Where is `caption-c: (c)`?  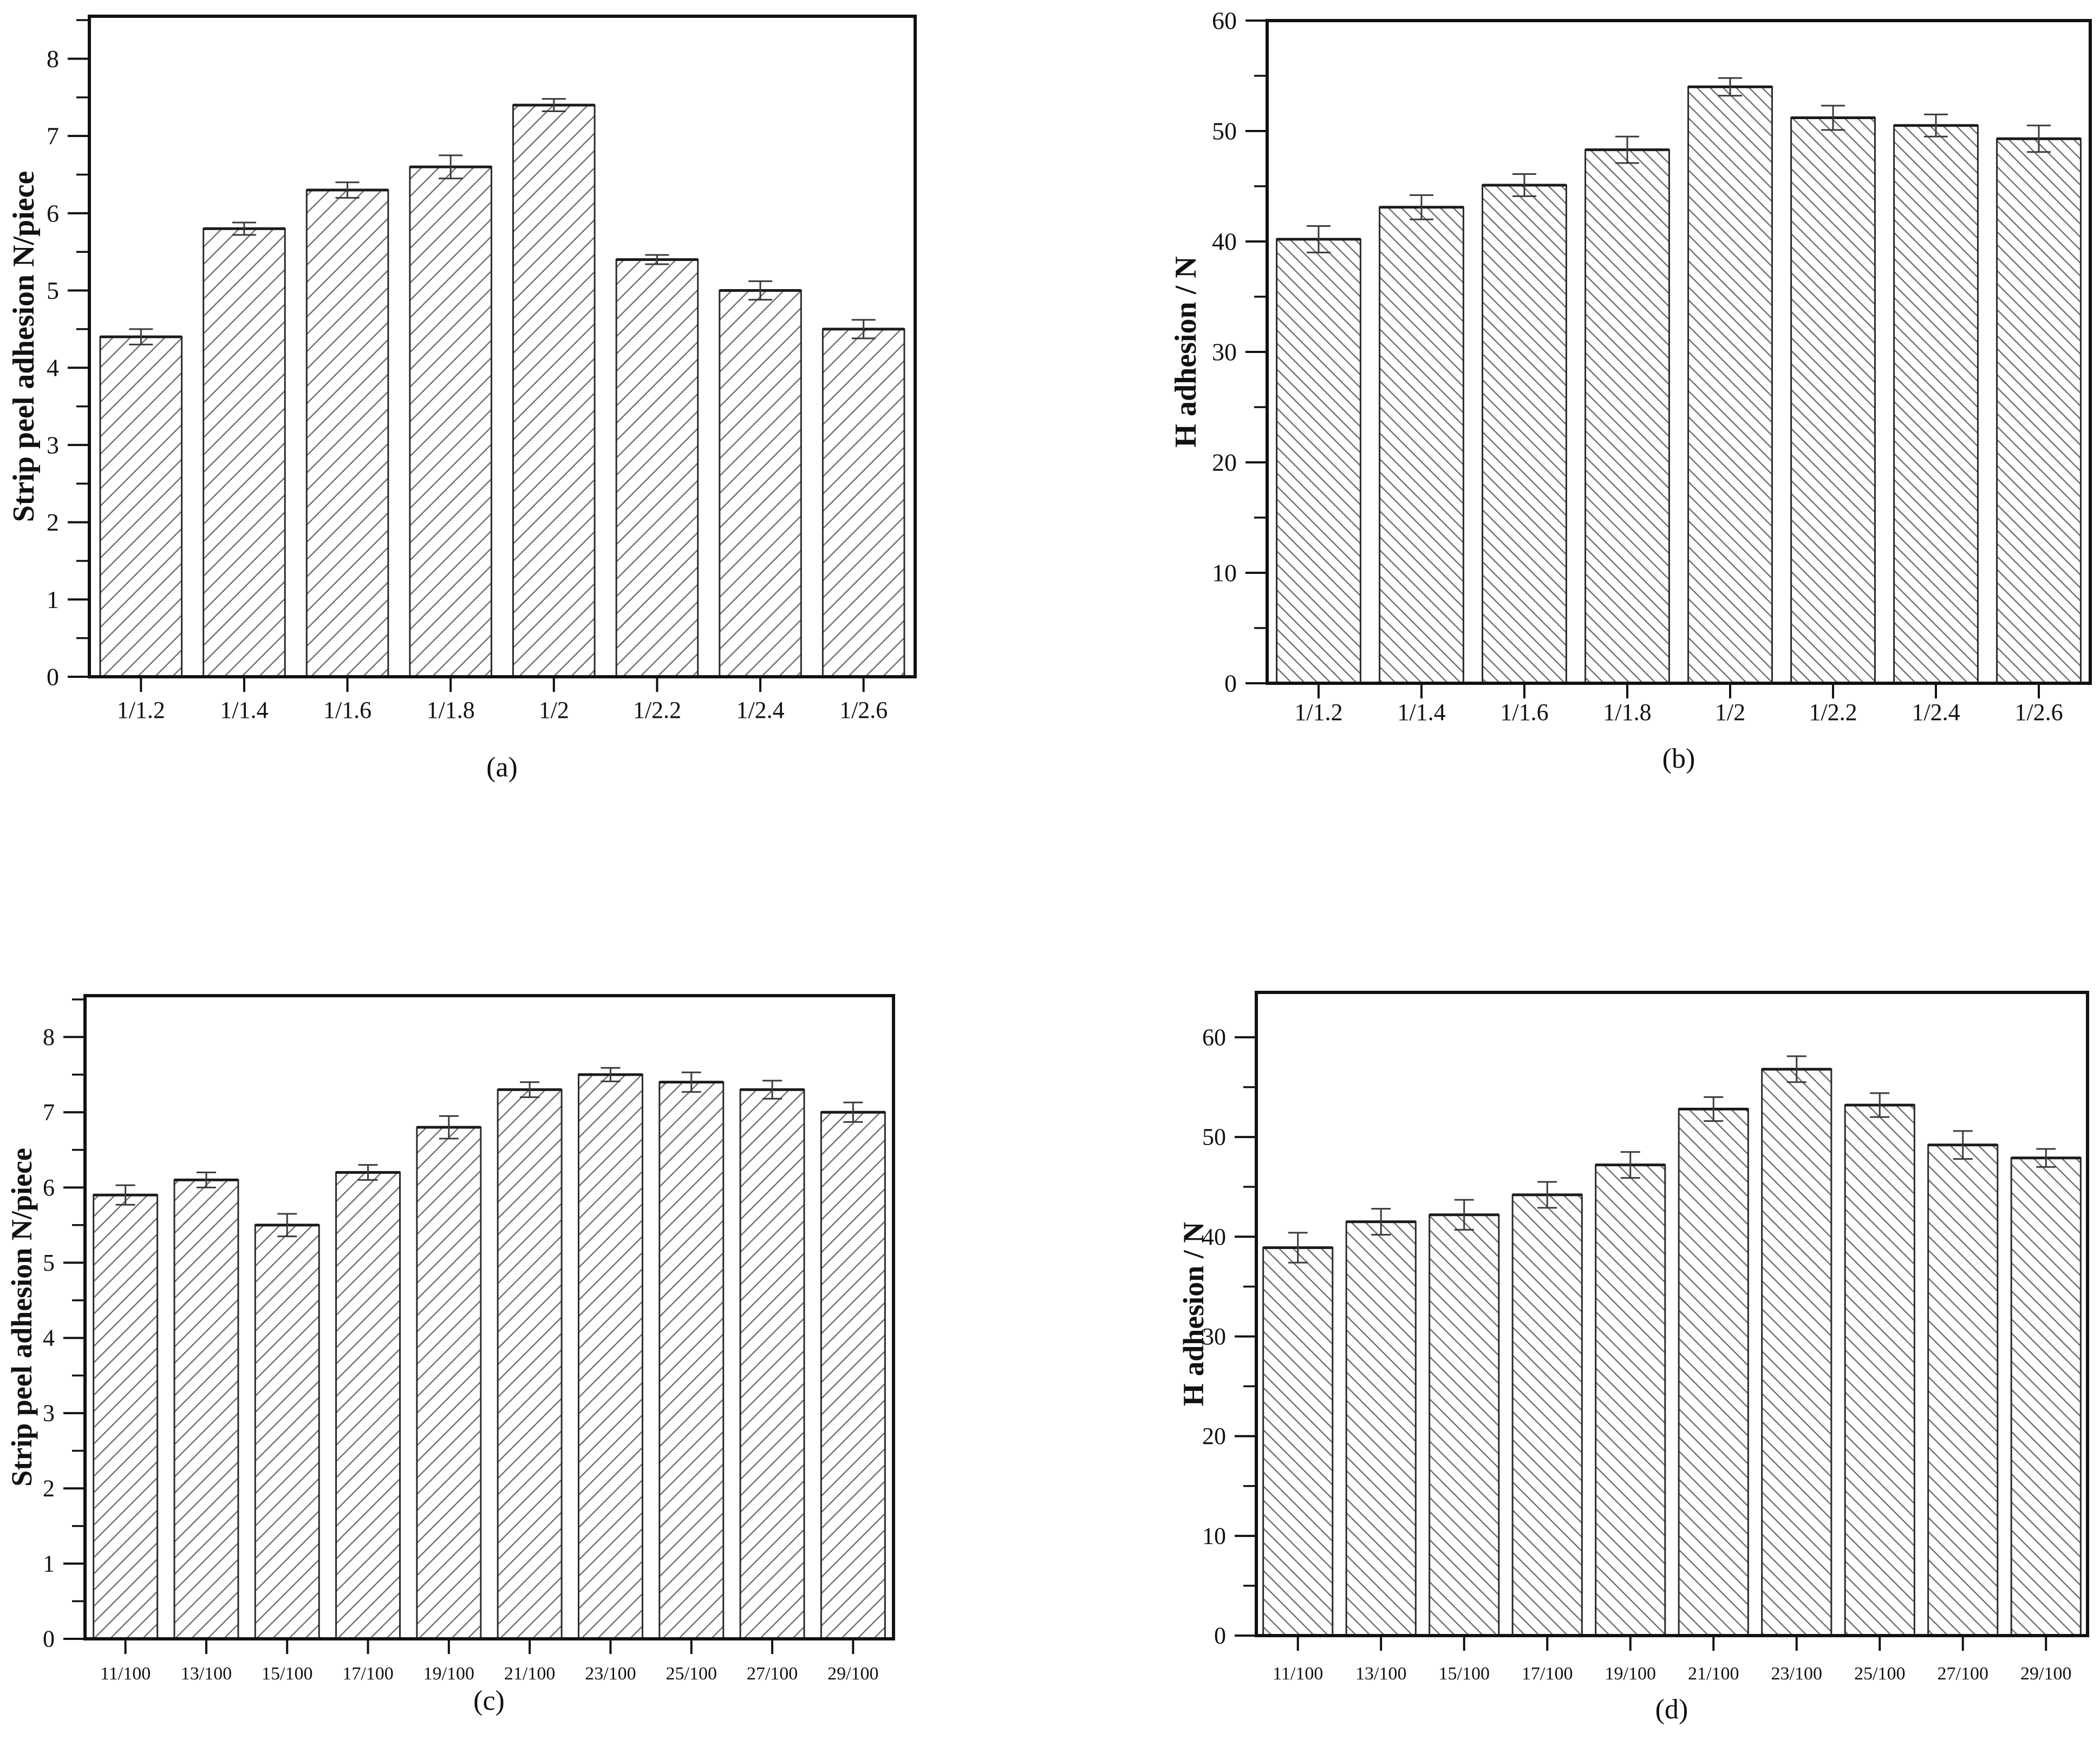 caption-c: (c) is located at coordinates (489, 1701).